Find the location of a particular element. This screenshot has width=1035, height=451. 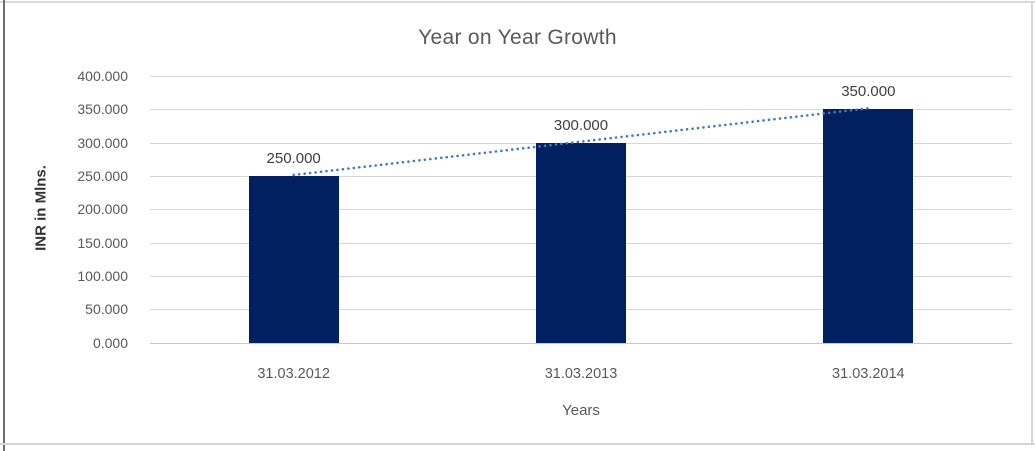

y-tick-label: 350.000 is located at coordinates (102, 109).